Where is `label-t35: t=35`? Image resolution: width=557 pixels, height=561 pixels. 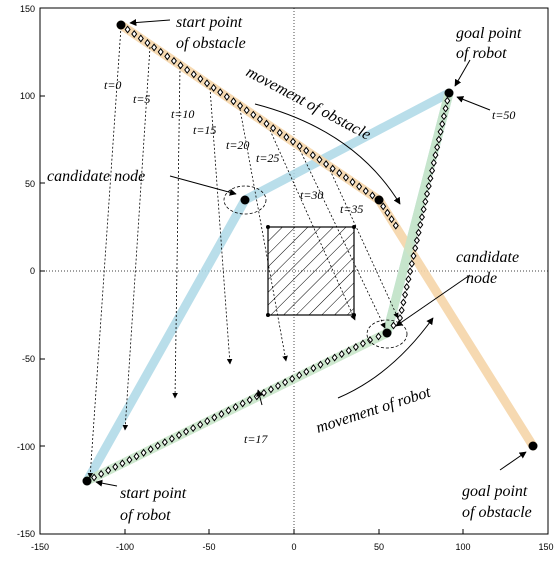
label-t35: t=35 is located at coordinates (351, 209).